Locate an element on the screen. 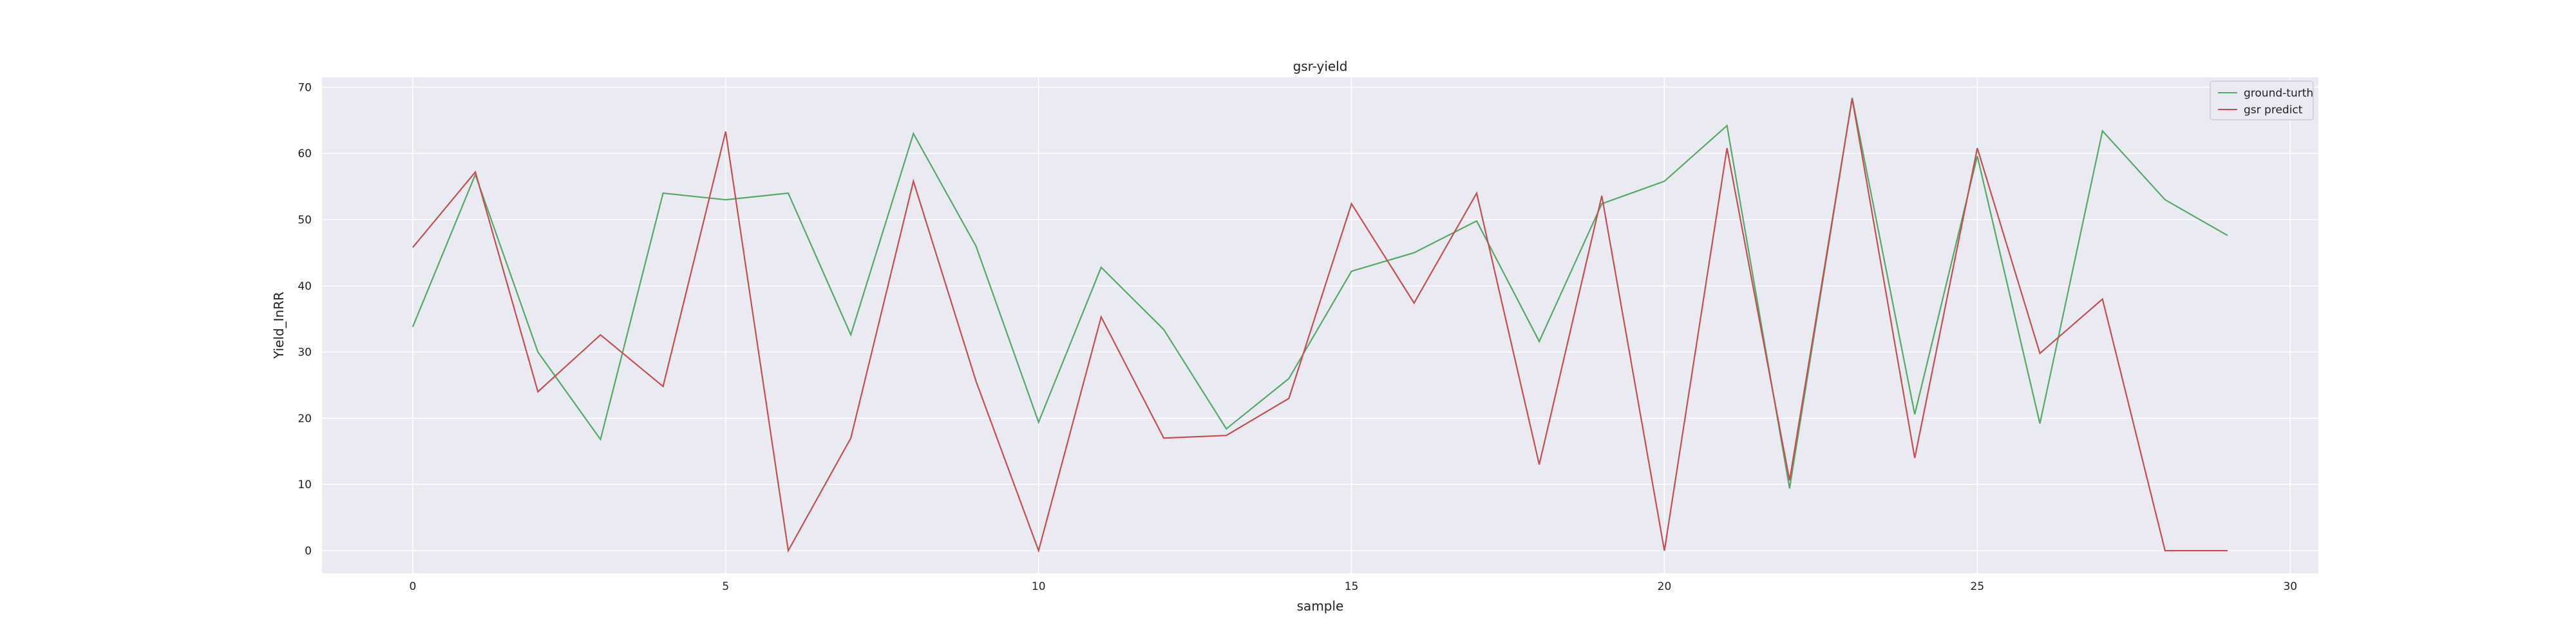 This screenshot has width=2576, height=644. x-tick-label: 20 is located at coordinates (1665, 587).